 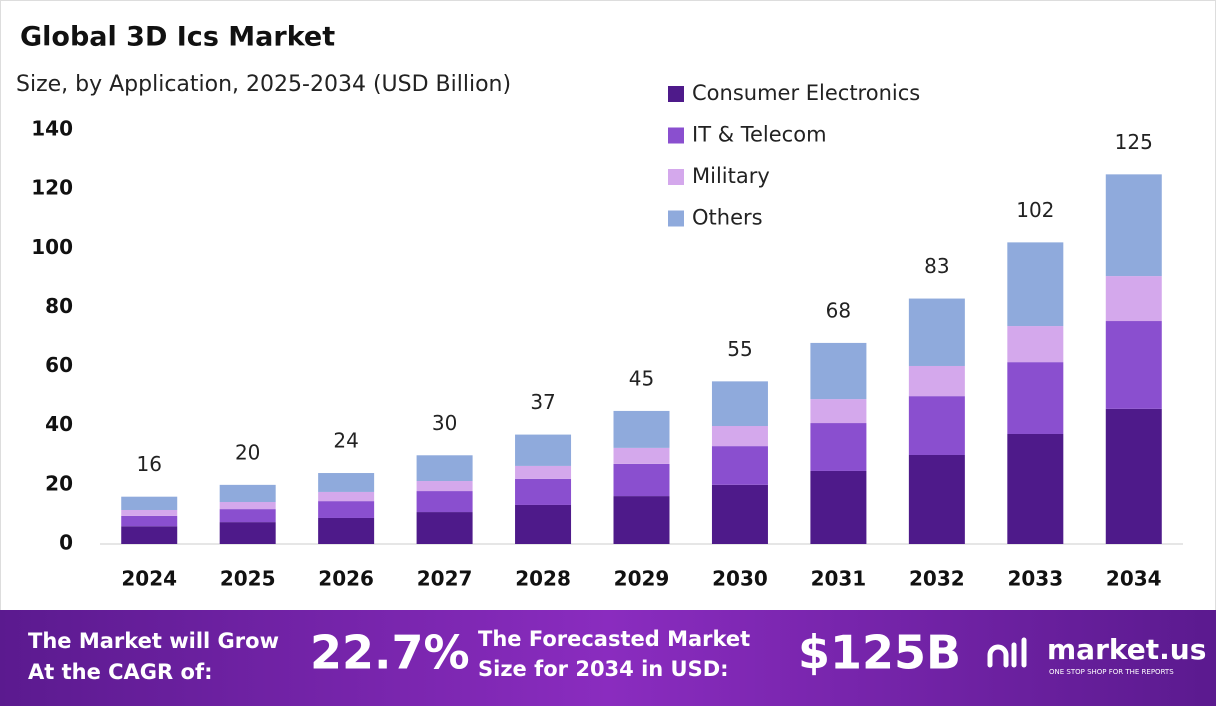 I want to click on x-tick-label: 2030, so click(x=740, y=579).